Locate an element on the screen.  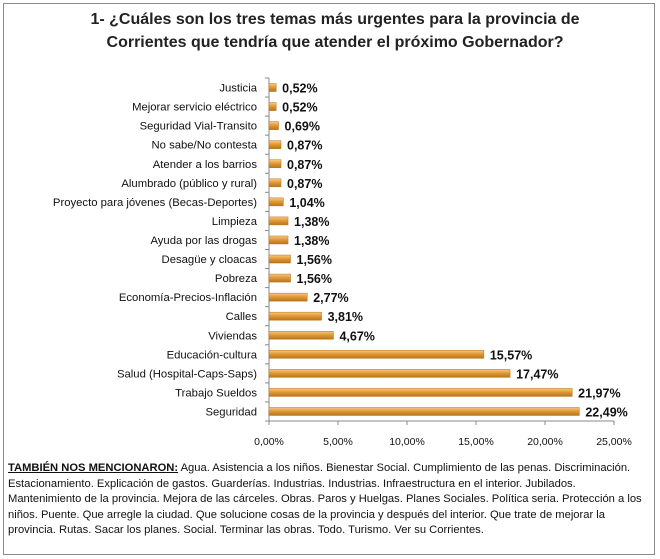
value-label: 4,67% is located at coordinates (356, 336).